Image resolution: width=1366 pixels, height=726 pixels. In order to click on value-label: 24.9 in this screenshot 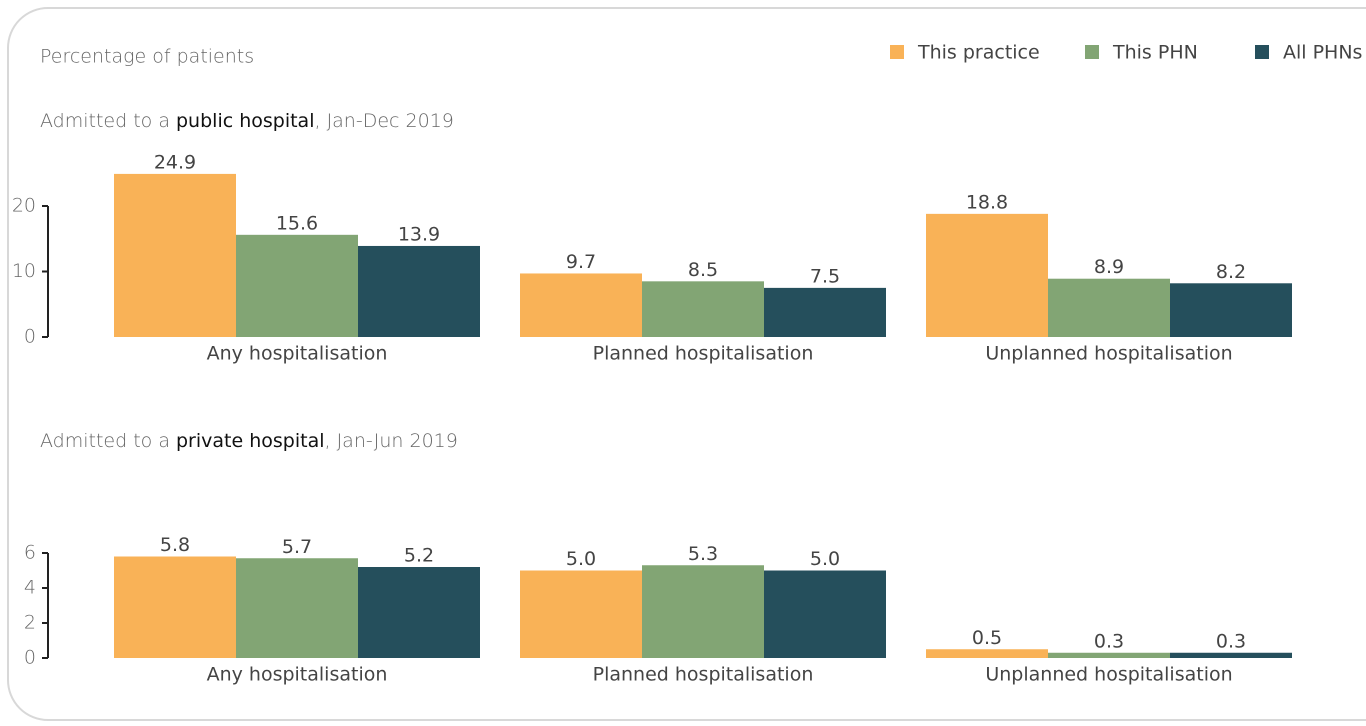, I will do `click(175, 162)`.